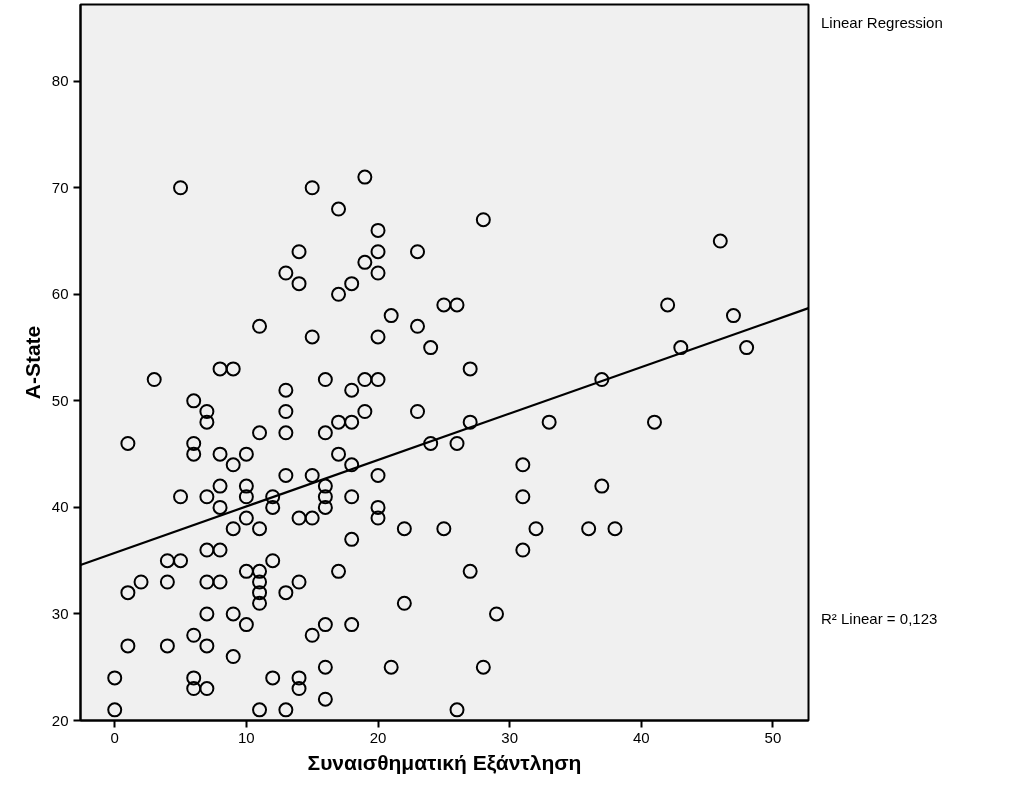 This screenshot has height=796, width=1026. What do you see at coordinates (444, 762) in the screenshot?
I see `x-axis-title: Συναισθηματική Εξάντληση` at bounding box center [444, 762].